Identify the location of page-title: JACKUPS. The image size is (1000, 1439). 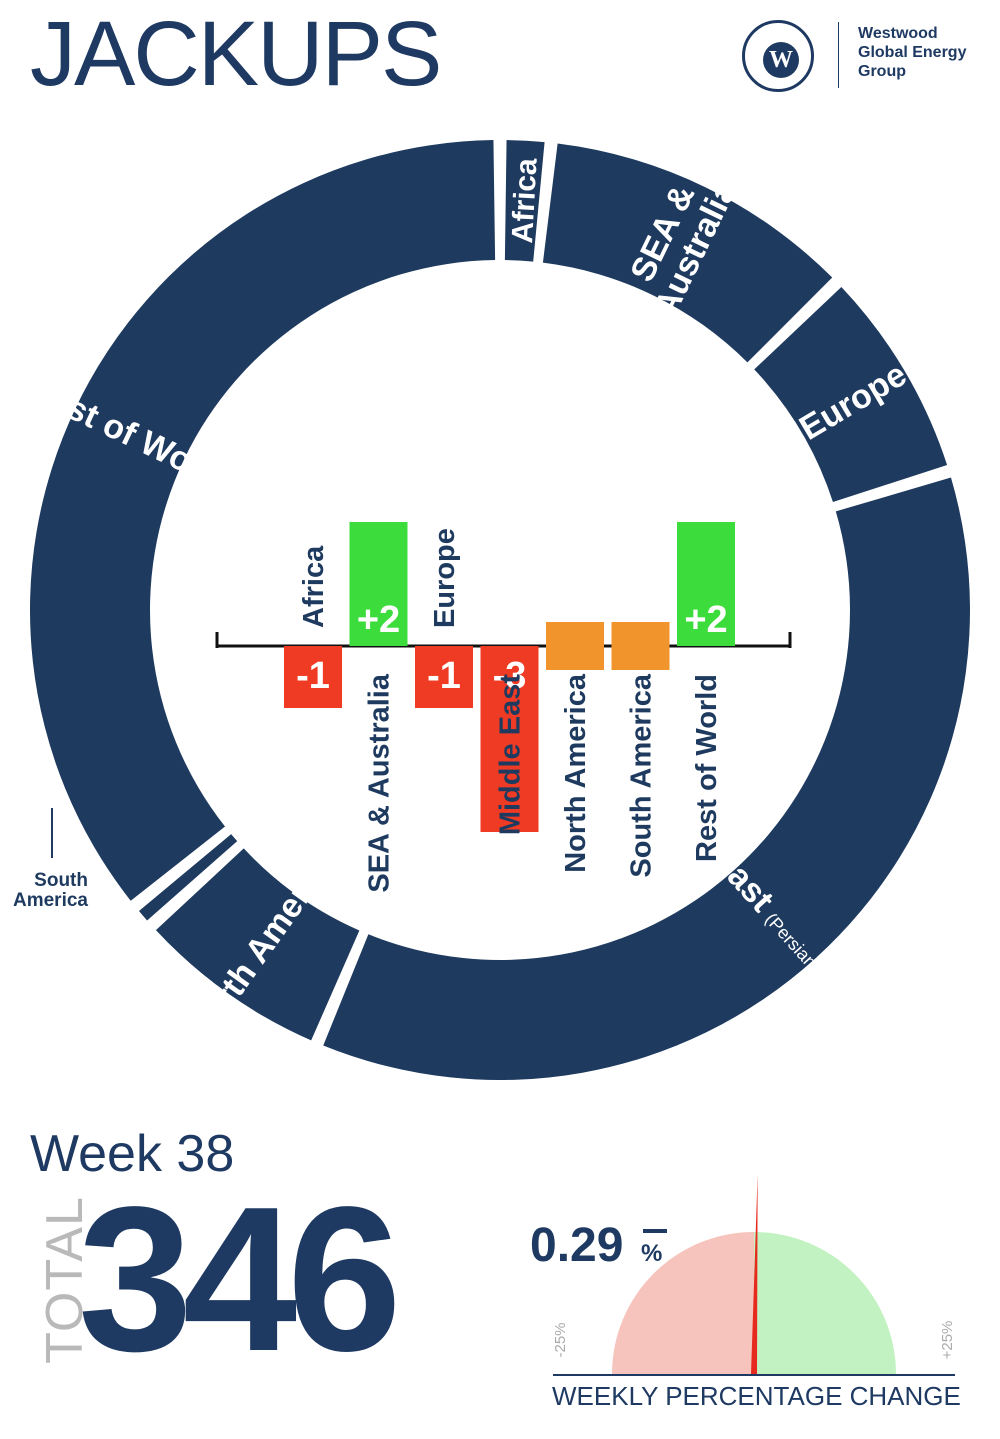
(236, 54).